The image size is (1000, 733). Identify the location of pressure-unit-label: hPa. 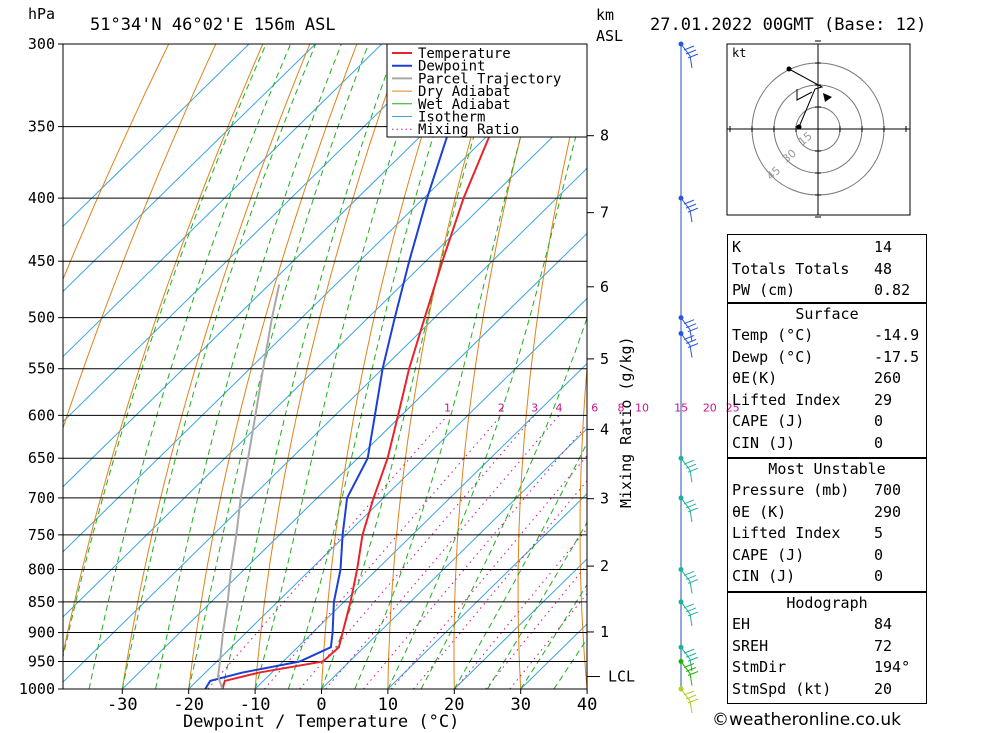
(41, 14).